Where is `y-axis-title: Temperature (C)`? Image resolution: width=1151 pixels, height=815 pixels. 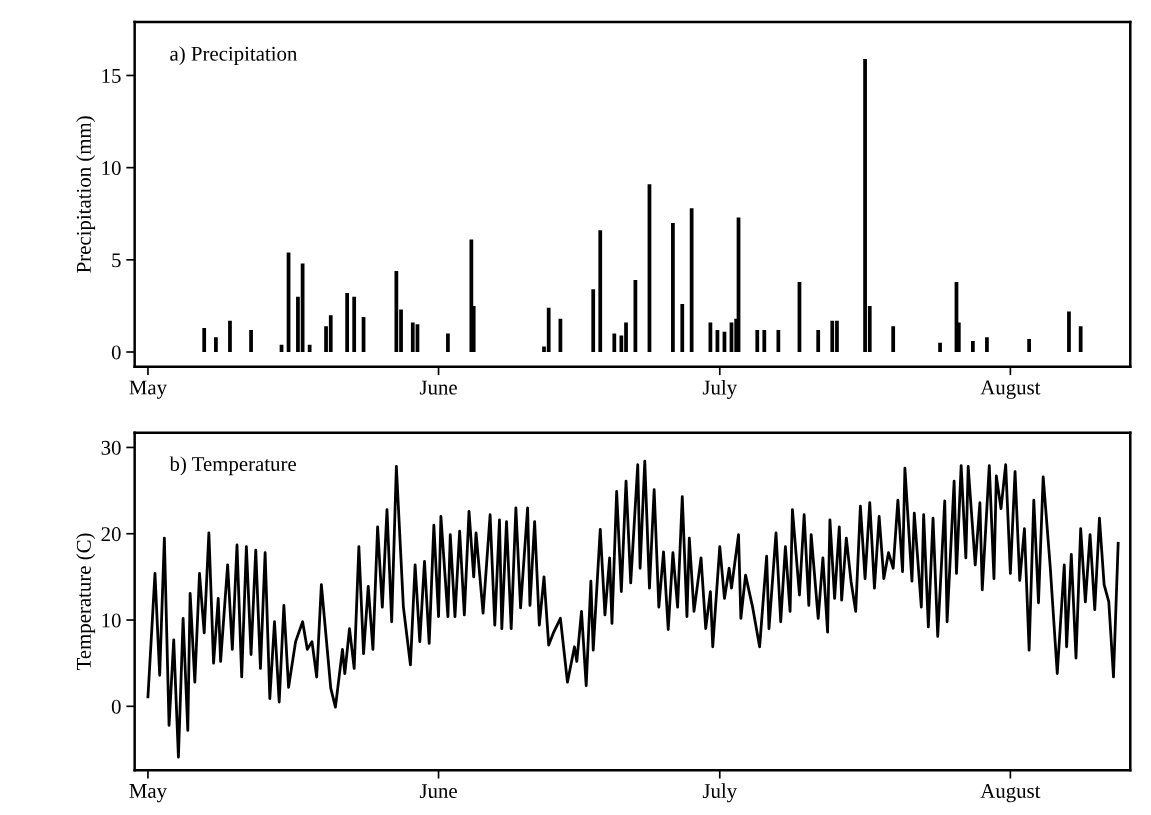 y-axis-title: Temperature (C) is located at coordinates (86, 602).